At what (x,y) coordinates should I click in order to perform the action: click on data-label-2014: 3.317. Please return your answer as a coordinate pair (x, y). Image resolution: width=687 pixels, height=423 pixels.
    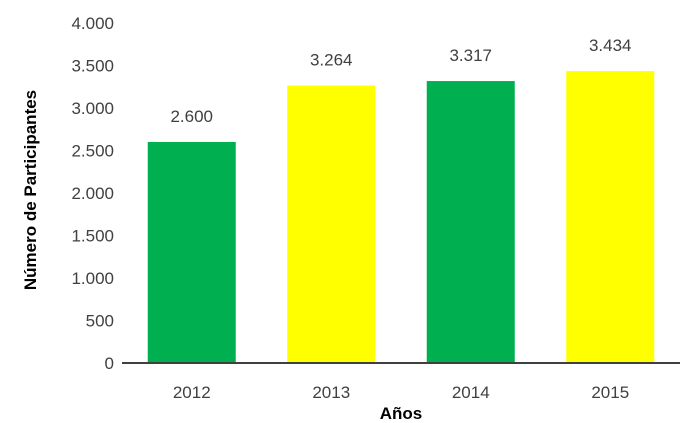
    Looking at the image, I should click on (470, 55).